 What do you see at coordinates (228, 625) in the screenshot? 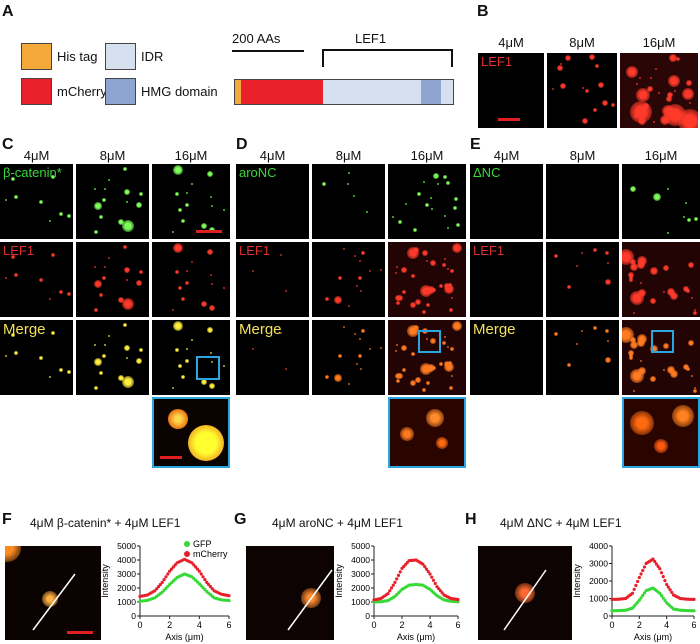
I see `x-tick-label: 6` at bounding box center [228, 625].